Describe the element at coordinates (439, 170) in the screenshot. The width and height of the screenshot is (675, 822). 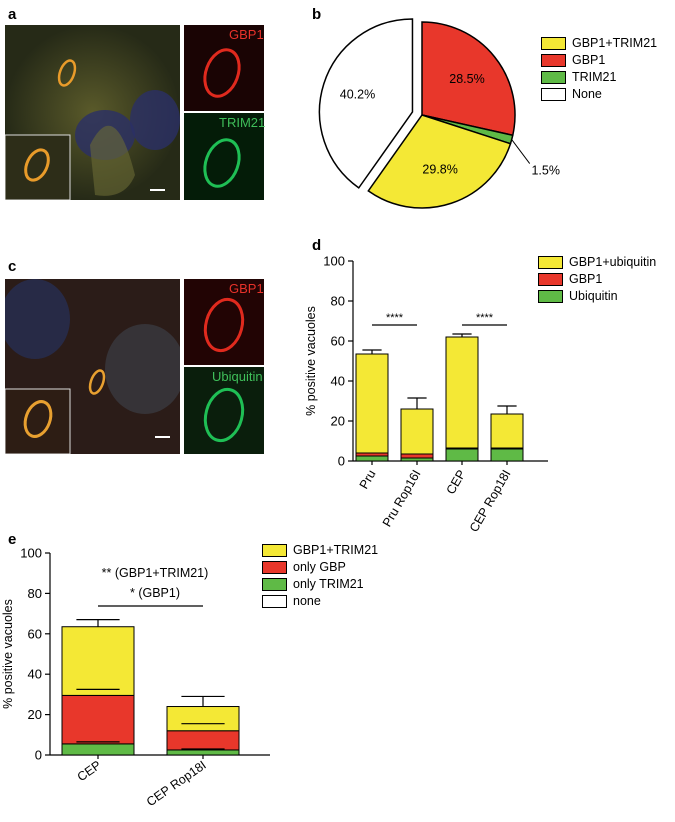
I see `pie-label: 29.8%` at that location.